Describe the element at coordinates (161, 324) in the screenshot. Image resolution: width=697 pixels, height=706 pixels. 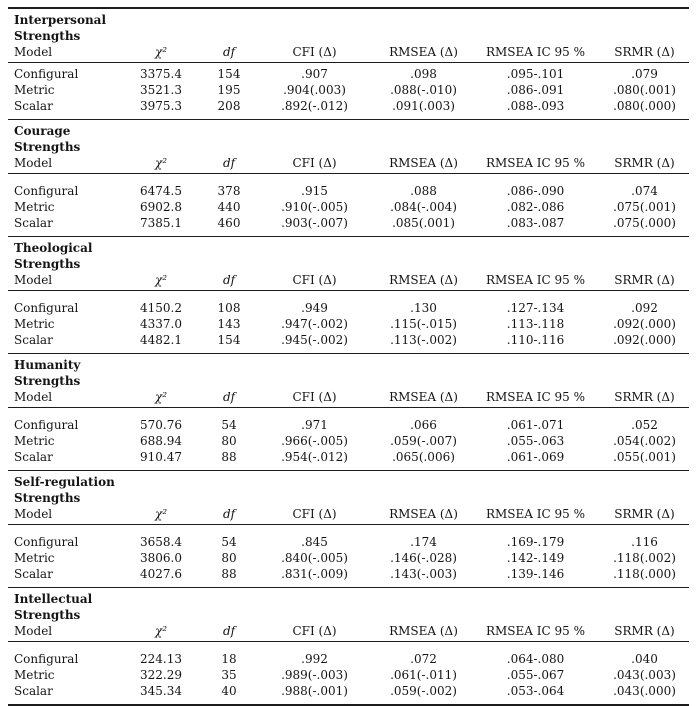
I see `cell-chi2: 4337.0` at that location.